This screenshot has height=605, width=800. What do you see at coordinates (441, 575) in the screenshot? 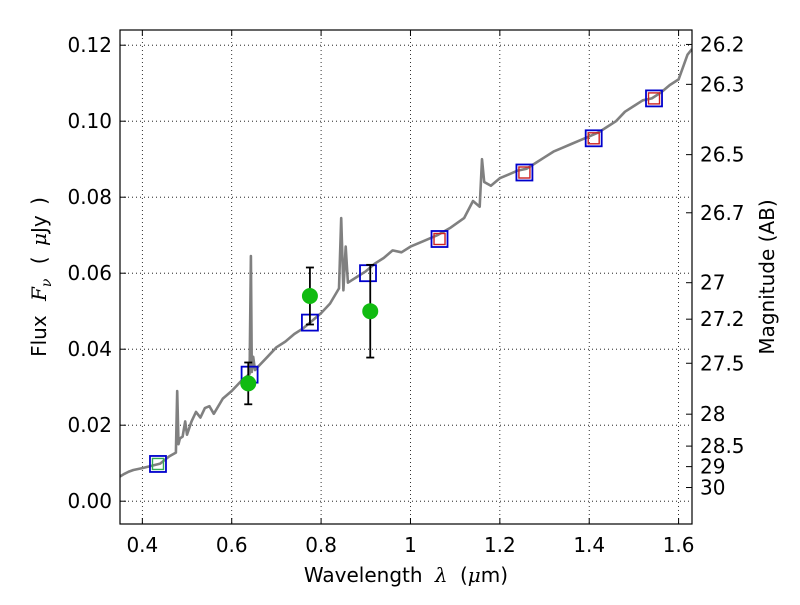
I see `x-axis-title-lambda: λ` at bounding box center [441, 575].